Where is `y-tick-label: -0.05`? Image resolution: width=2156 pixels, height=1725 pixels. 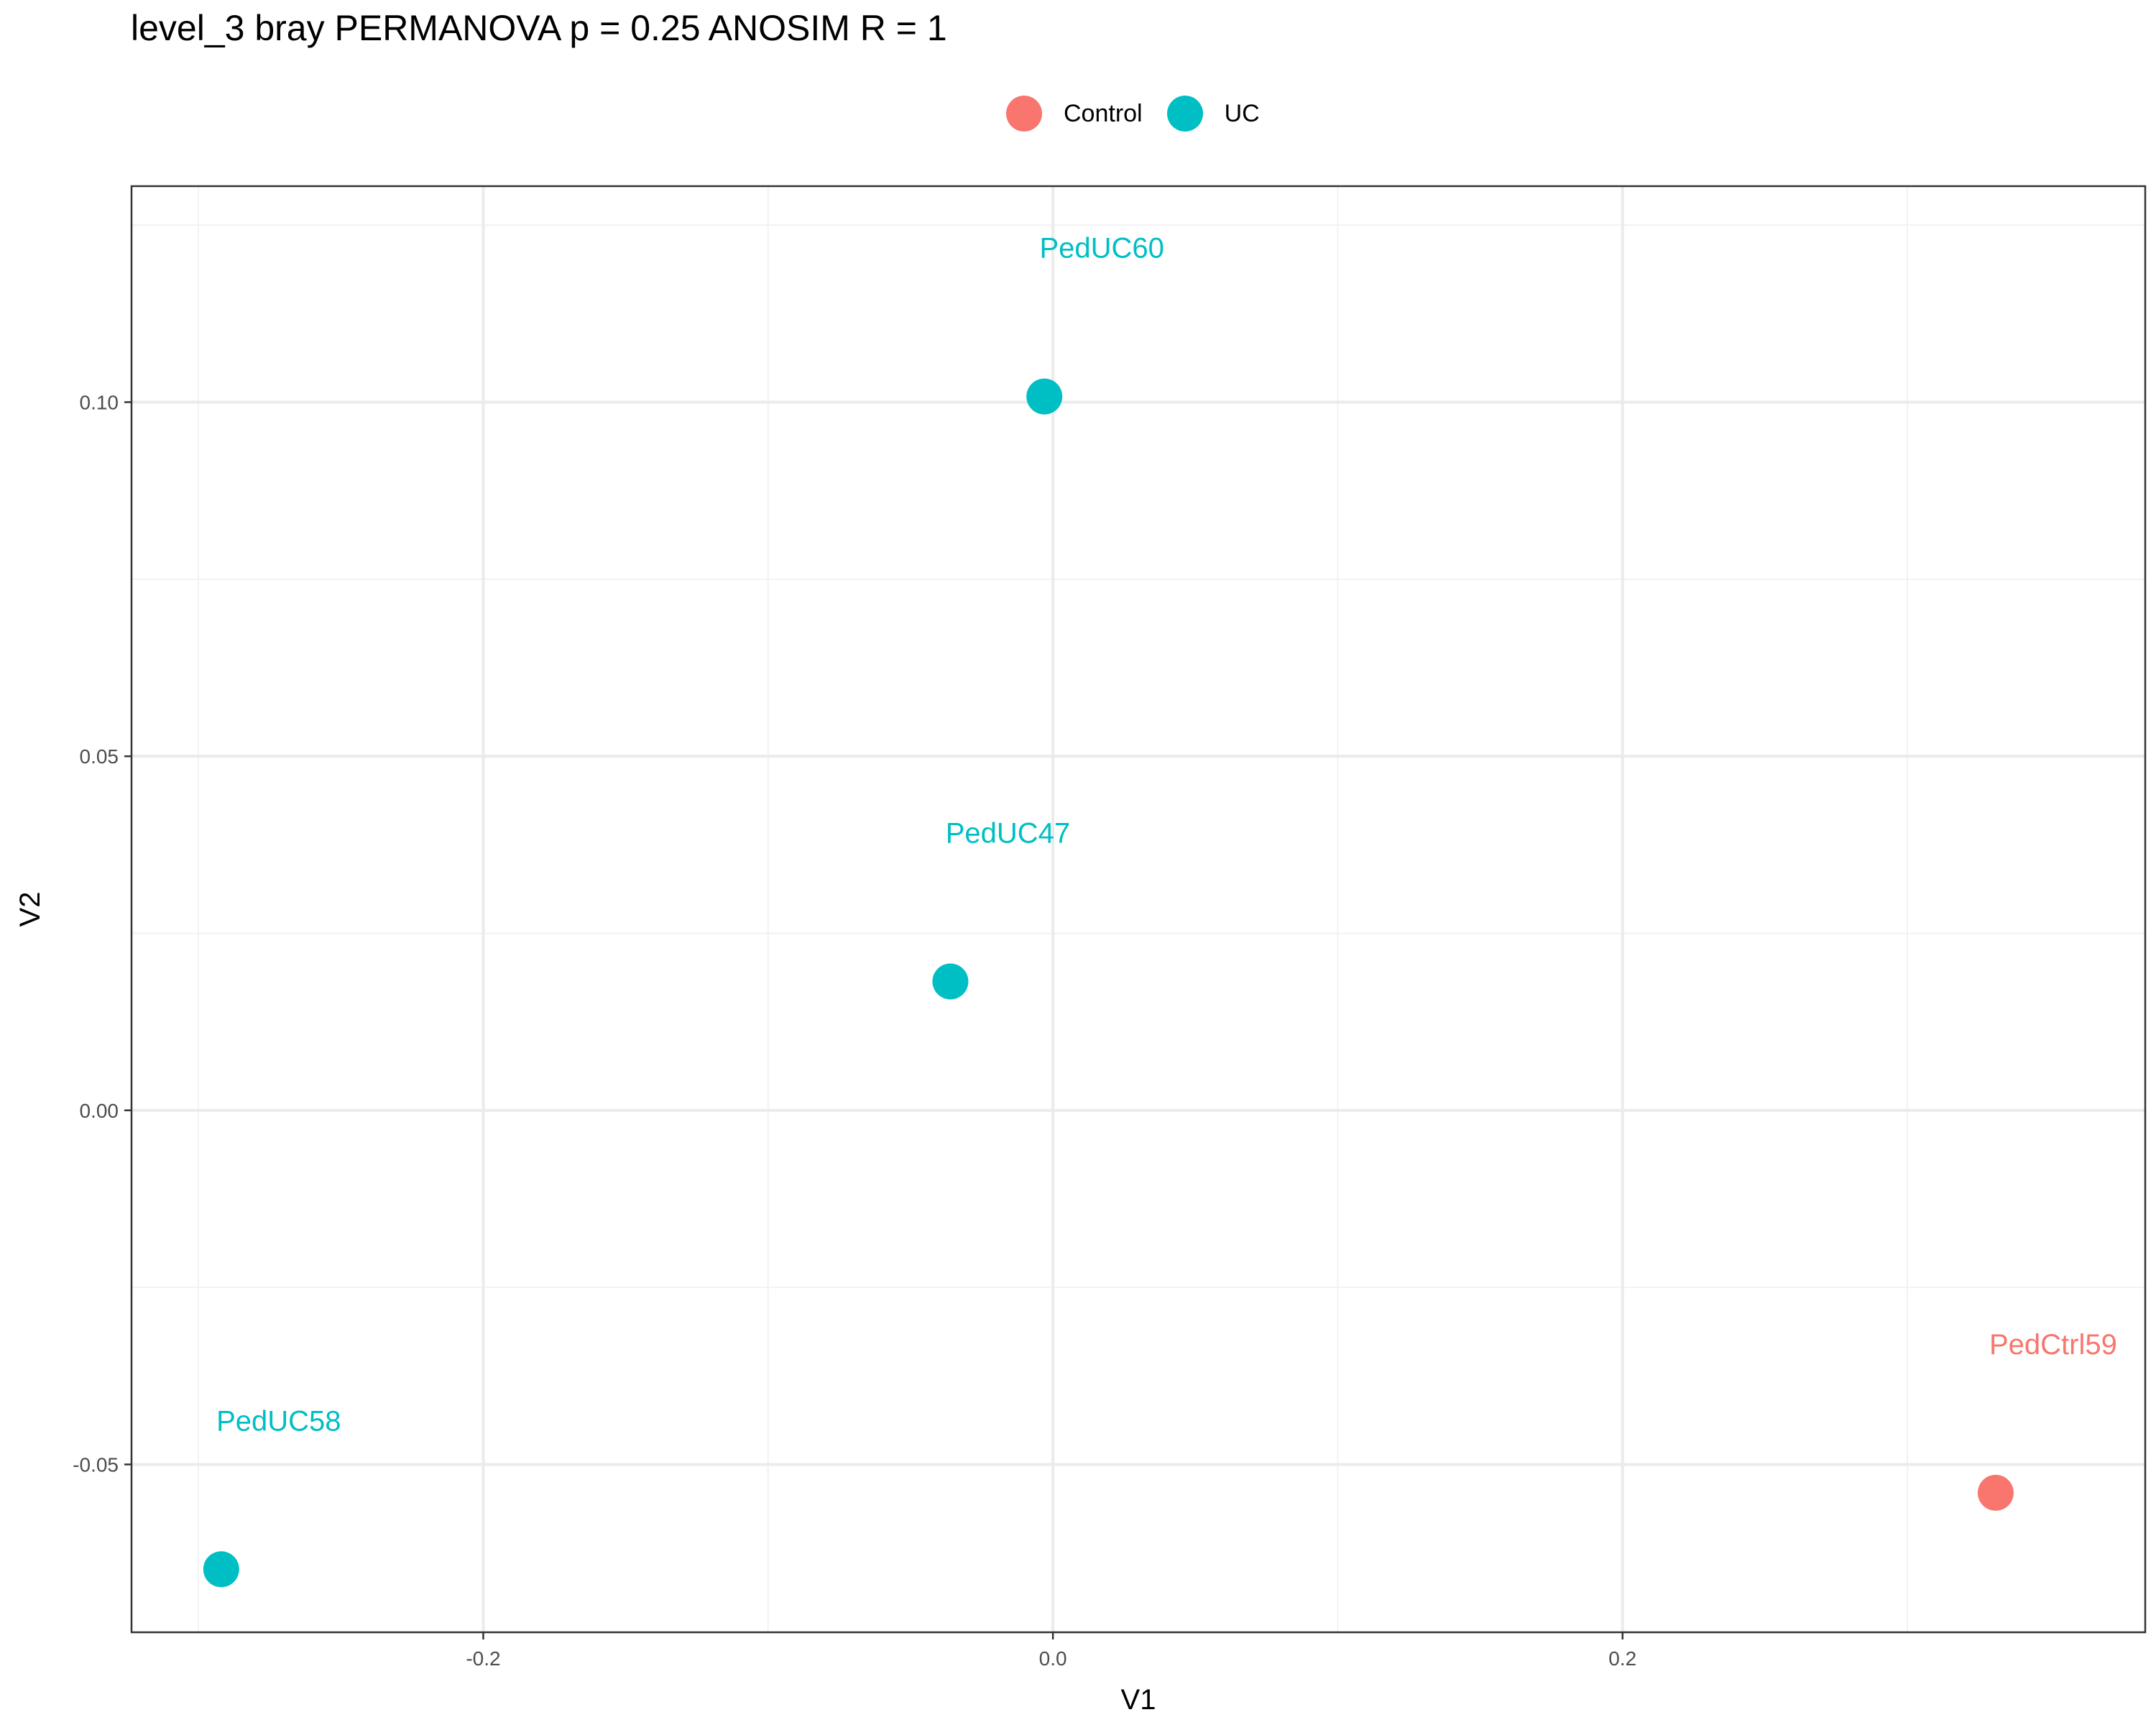
y-tick-label: -0.05 is located at coordinates (96, 1464).